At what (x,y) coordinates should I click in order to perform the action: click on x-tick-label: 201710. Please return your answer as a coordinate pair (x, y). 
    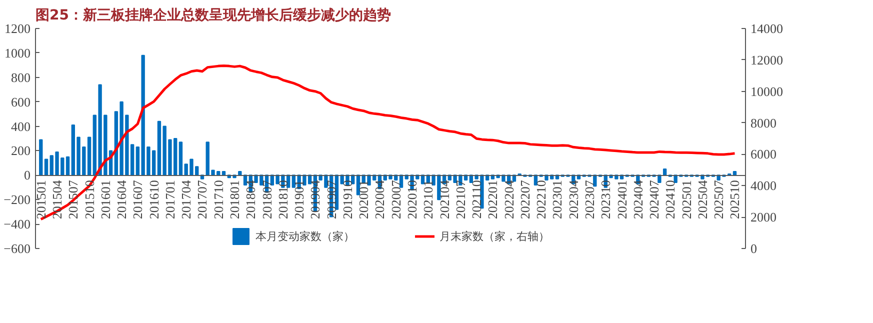
    Looking at the image, I should click on (218, 200).